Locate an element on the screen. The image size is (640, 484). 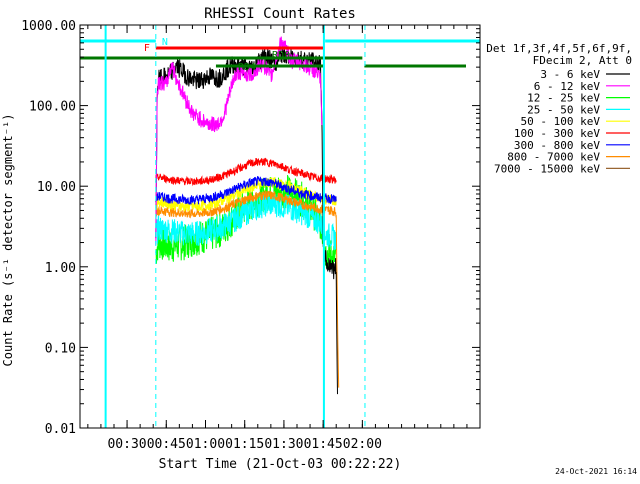
x-tick-label-3: 01:15 is located at coordinates (244, 444).